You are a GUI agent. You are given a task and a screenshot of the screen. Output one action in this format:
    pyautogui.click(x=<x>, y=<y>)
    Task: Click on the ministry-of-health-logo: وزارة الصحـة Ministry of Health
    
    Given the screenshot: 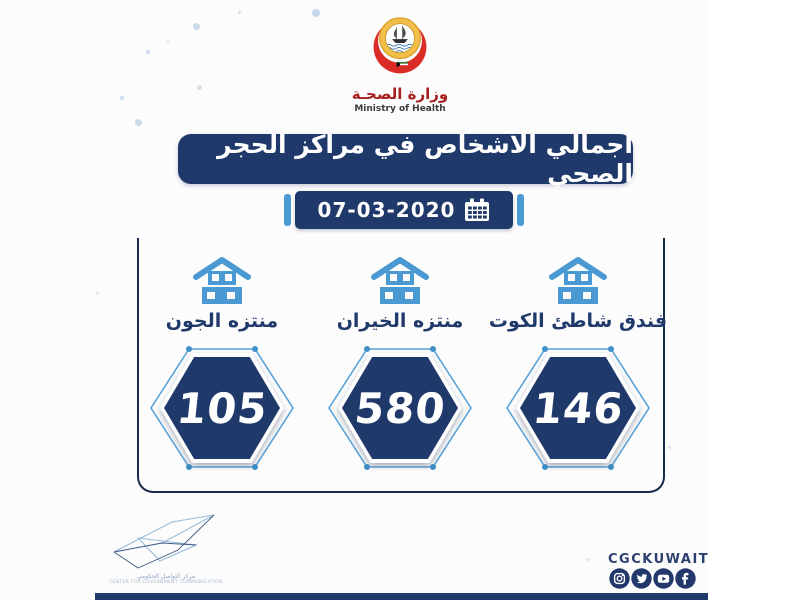 What is the action you would take?
    pyautogui.click(x=400, y=62)
    